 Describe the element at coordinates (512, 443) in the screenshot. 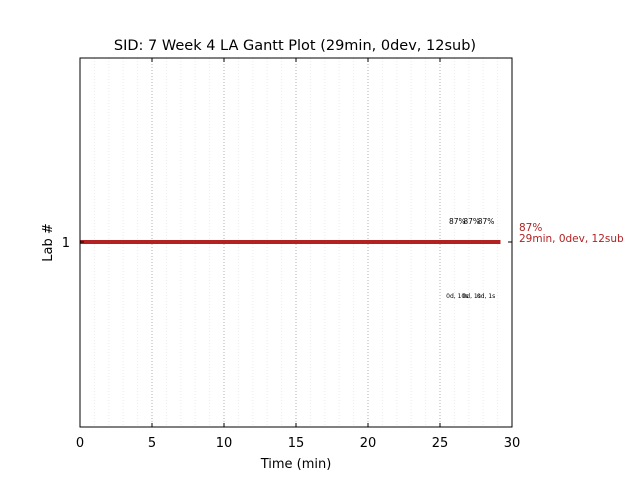

I see `x-tick-label: 30` at that location.